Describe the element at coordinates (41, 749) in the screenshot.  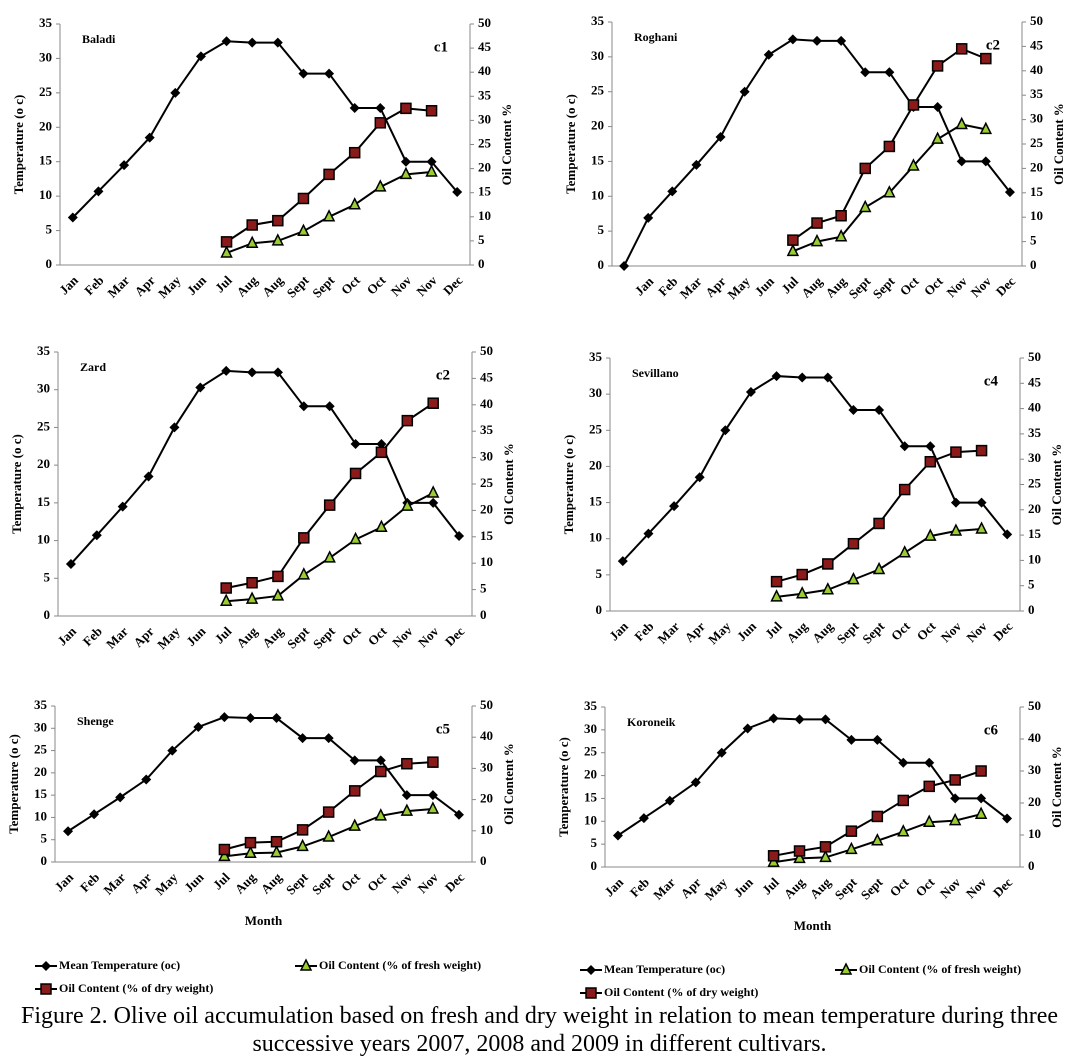
I see `y-tick-label: 25` at that location.